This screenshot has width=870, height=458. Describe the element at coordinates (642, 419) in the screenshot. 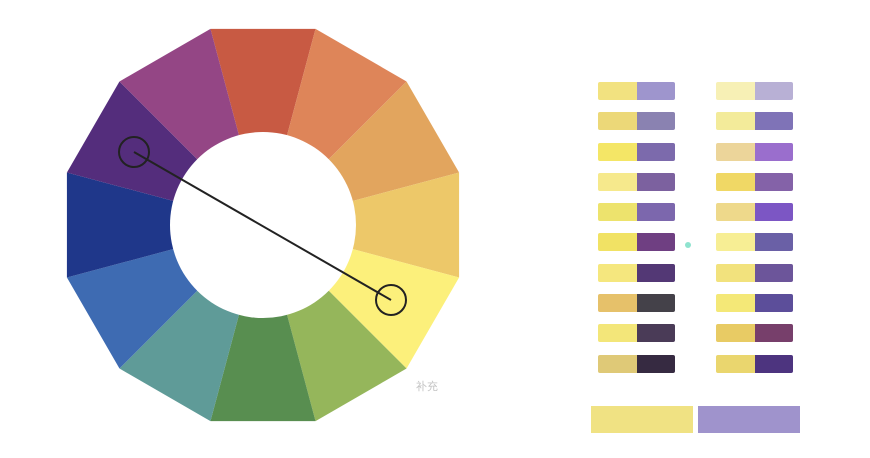

I see `result-swatch-primary` at that location.